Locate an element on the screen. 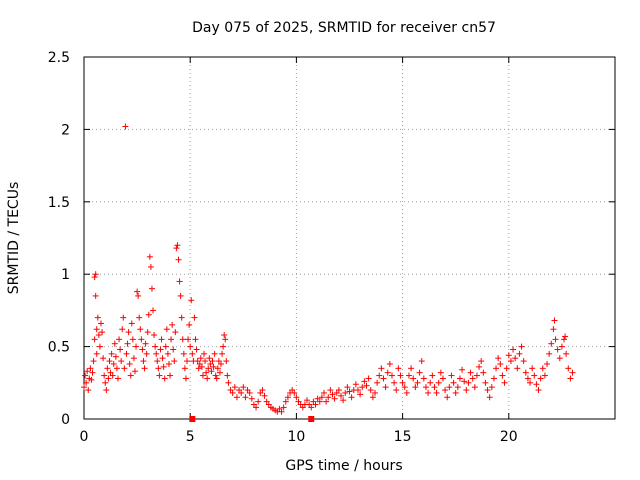  x-tick-label: 10 is located at coordinates (296, 437).